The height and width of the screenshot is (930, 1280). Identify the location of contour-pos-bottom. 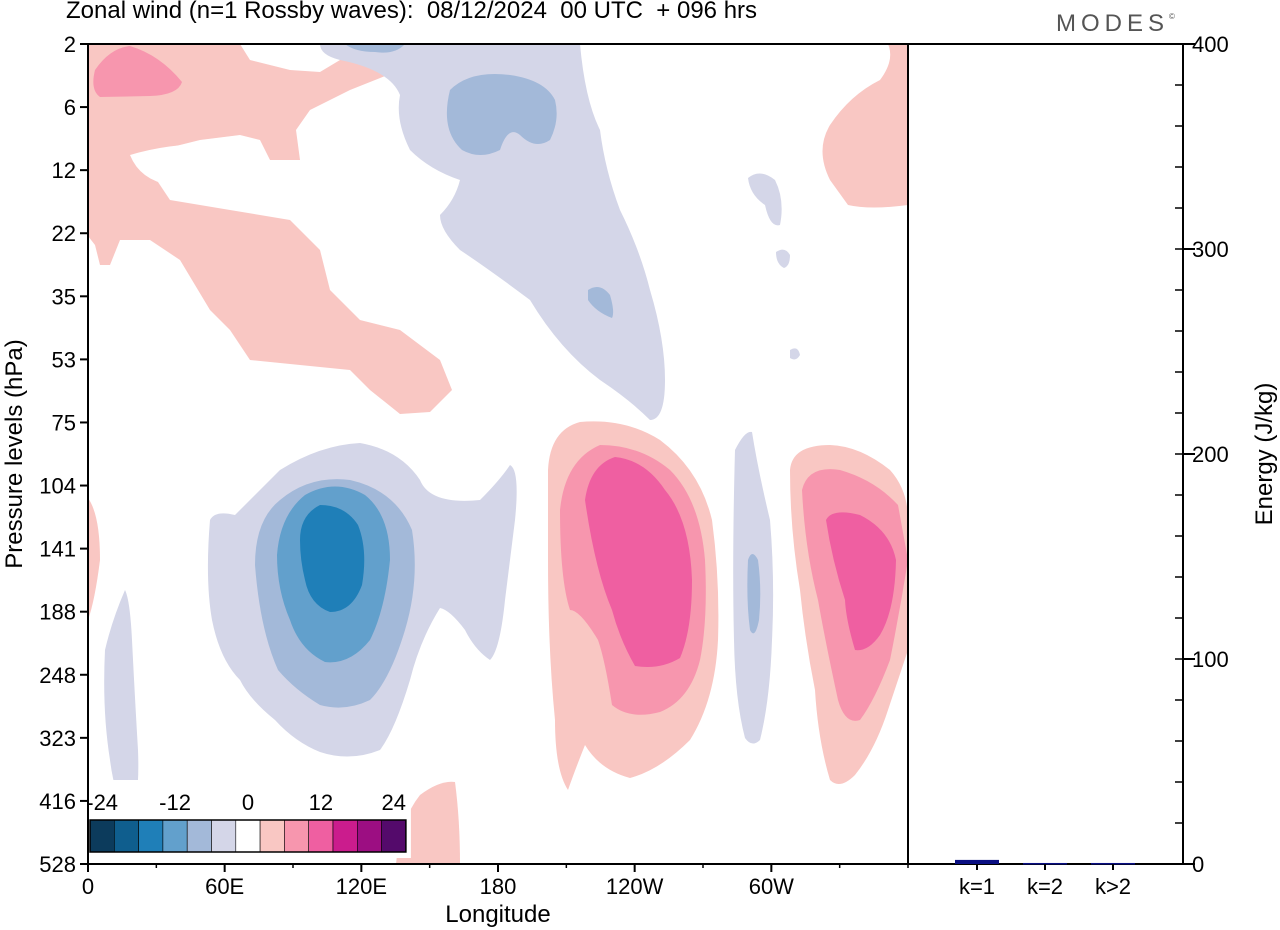
(428, 822).